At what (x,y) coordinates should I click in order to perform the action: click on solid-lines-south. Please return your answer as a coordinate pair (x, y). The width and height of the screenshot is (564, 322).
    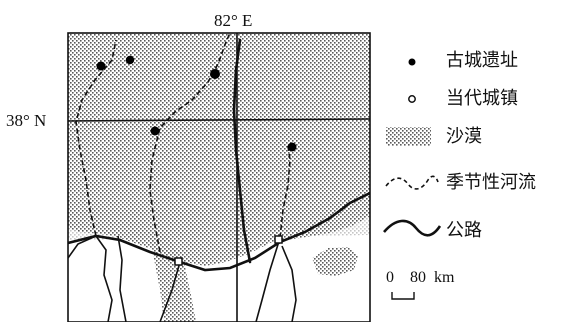
    Looking at the image, I should click on (182, 278).